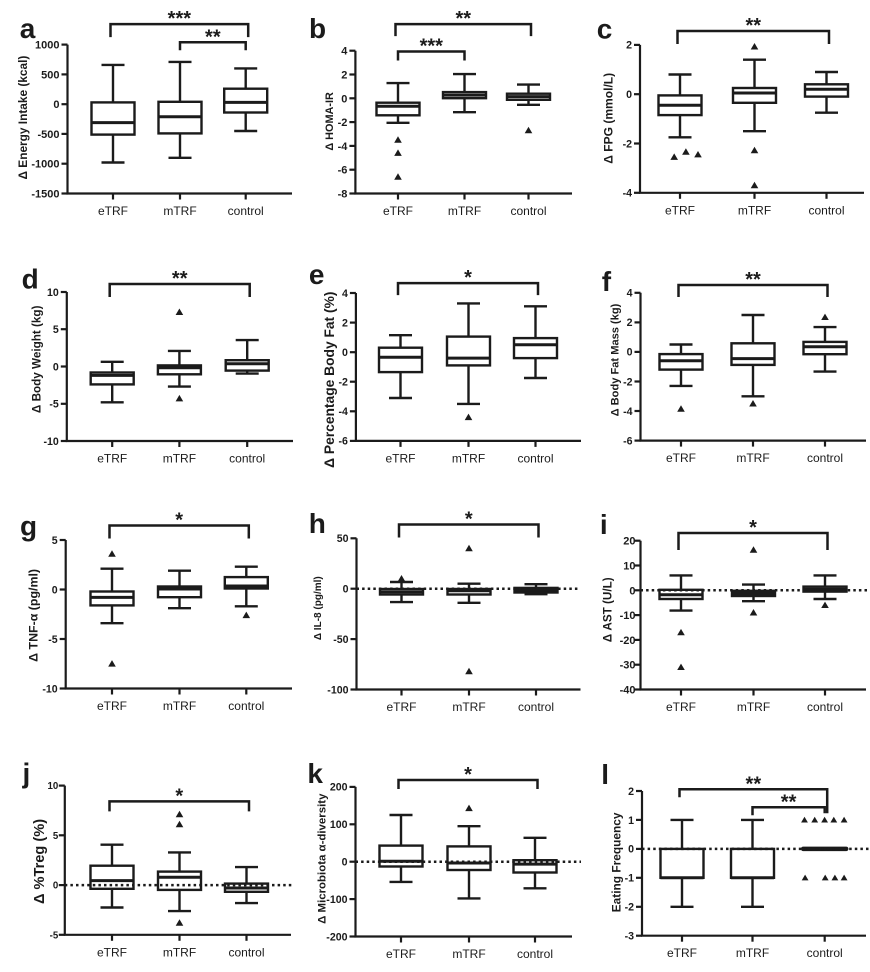 The image size is (870, 972). Describe the element at coordinates (330, 121) in the screenshot. I see `svg-text: Δ HOMA-IR` at that location.